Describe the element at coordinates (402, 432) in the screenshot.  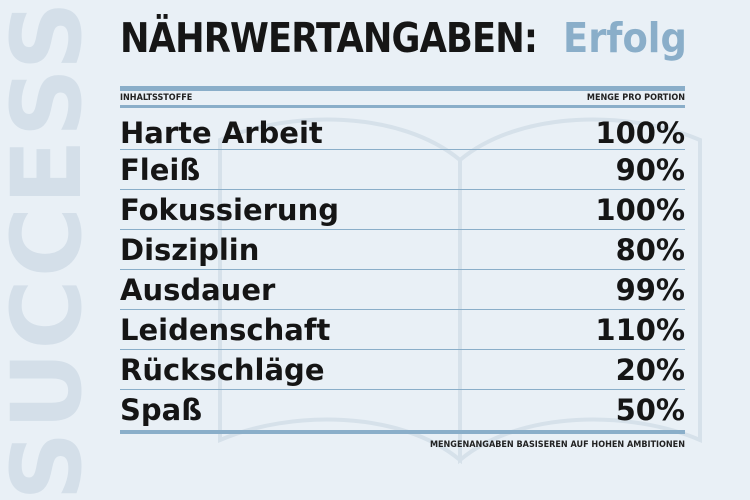
I see `bottom-divider` at that location.